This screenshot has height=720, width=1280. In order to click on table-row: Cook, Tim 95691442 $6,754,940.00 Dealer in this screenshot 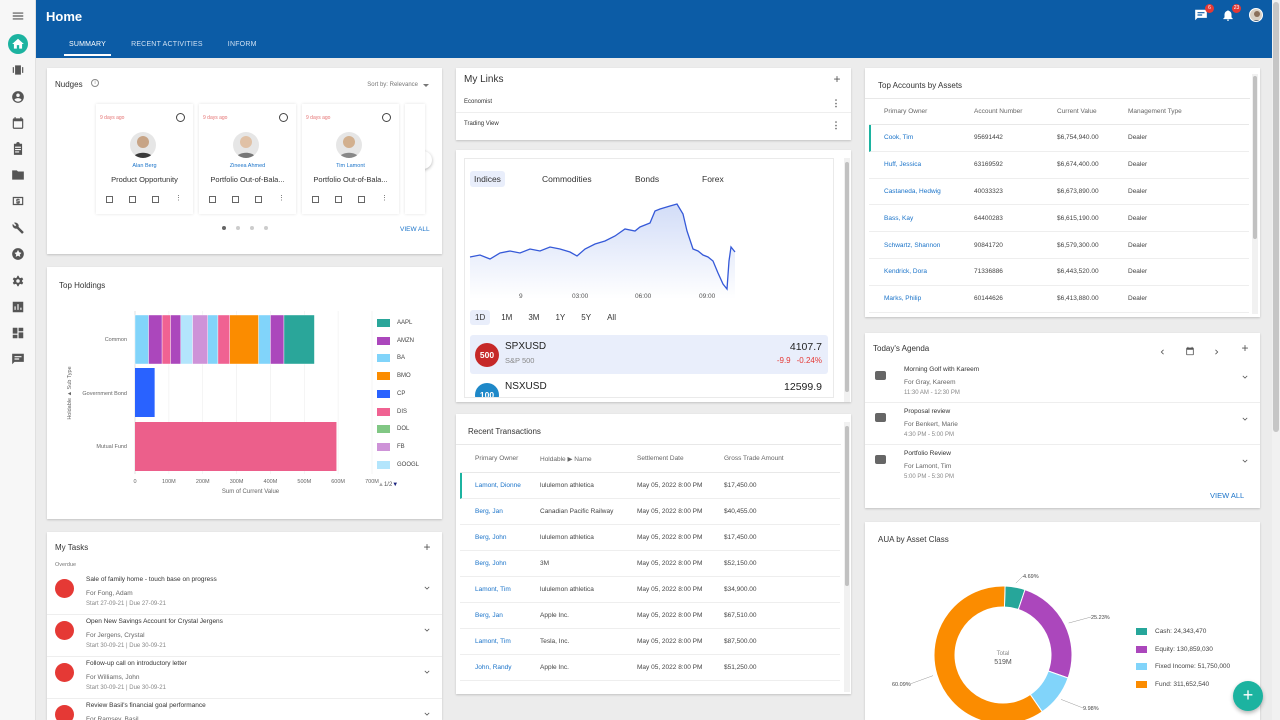, I will do `click(1059, 138)`.